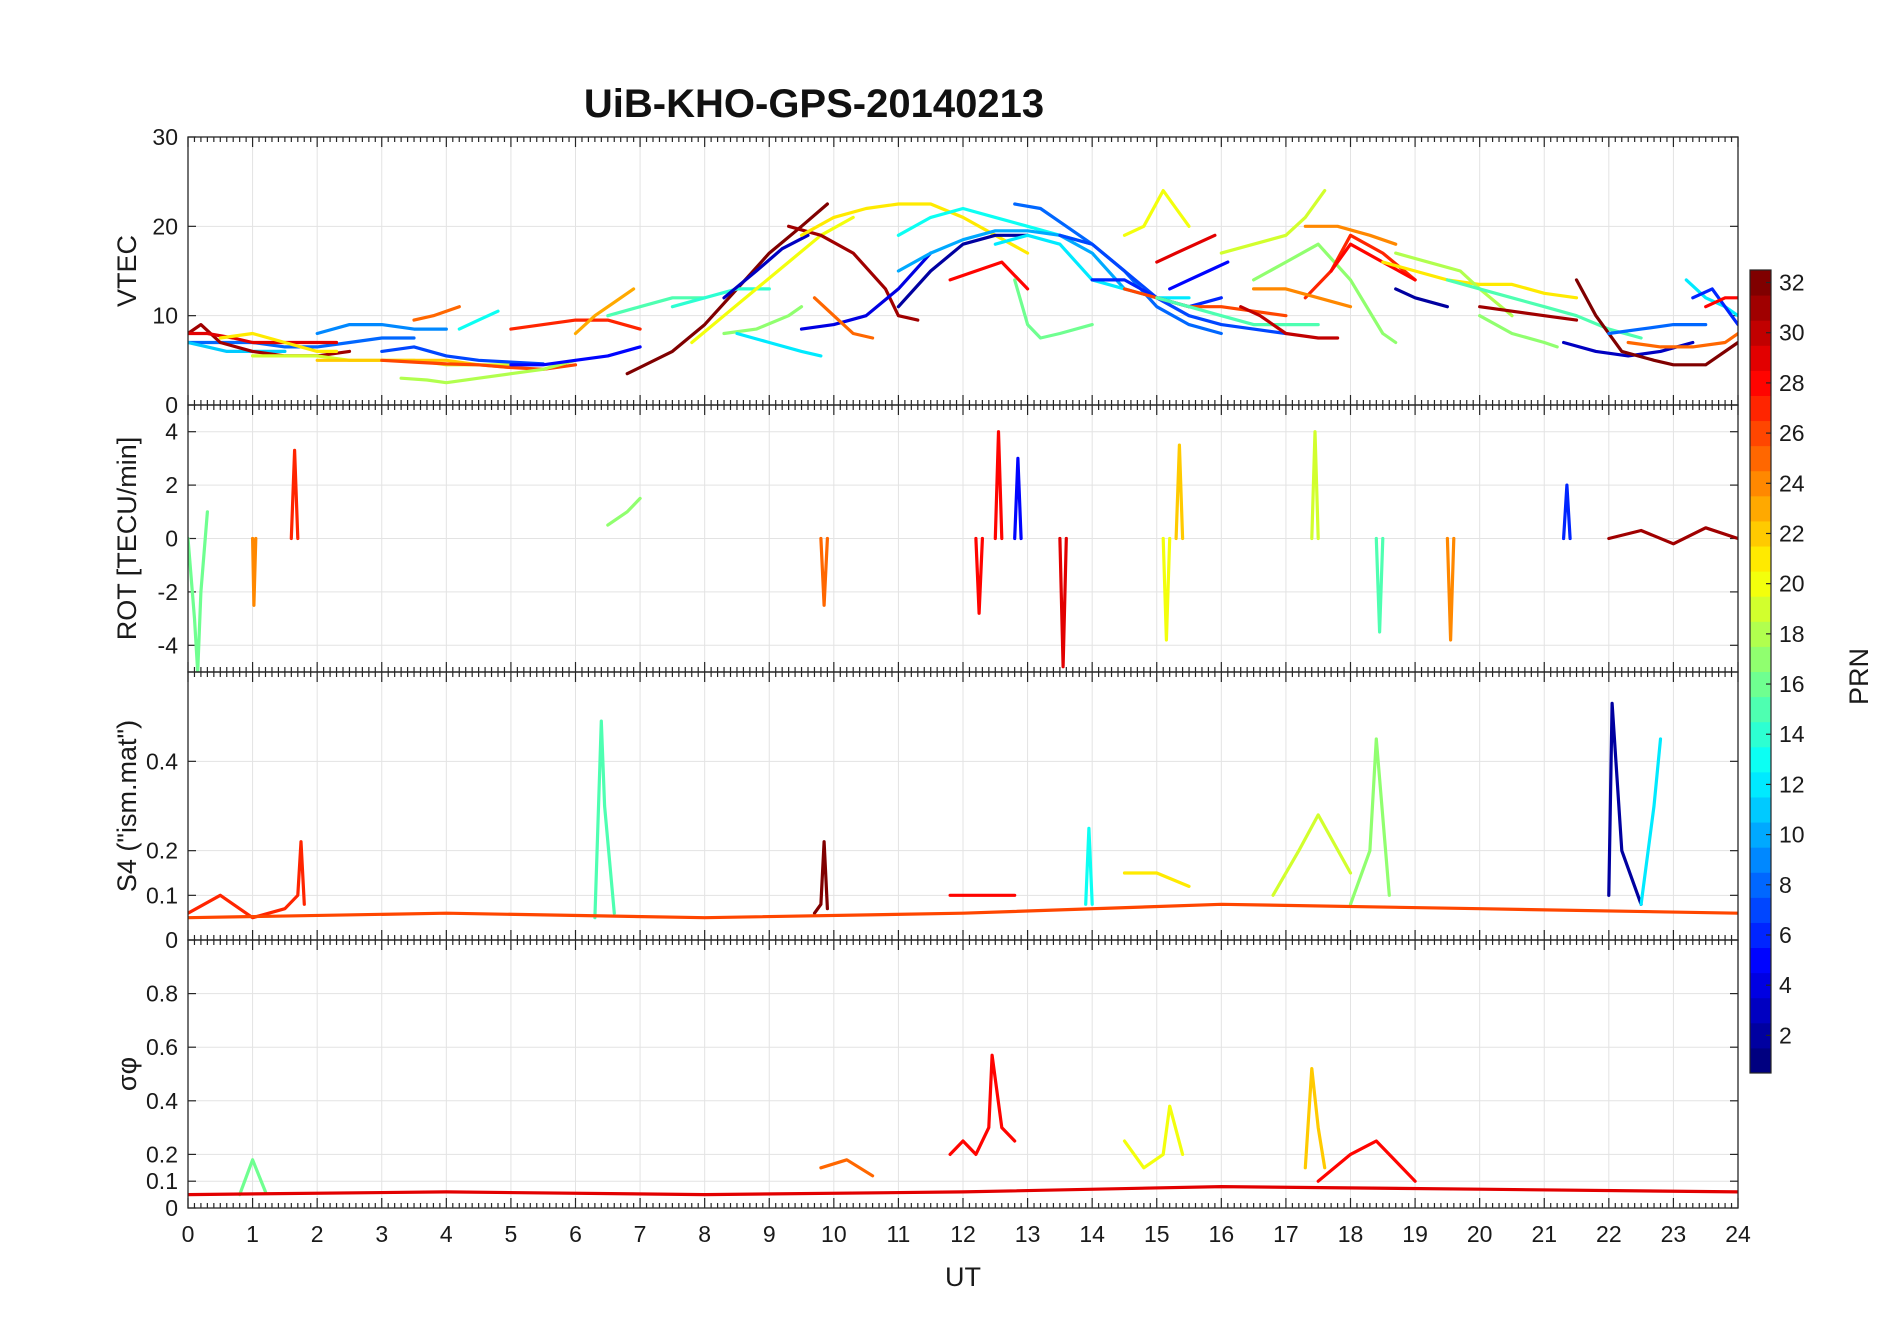 This screenshot has height=1330, width=1902. What do you see at coordinates (963, 1277) in the screenshot?
I see `x-axis-label: UT` at bounding box center [963, 1277].